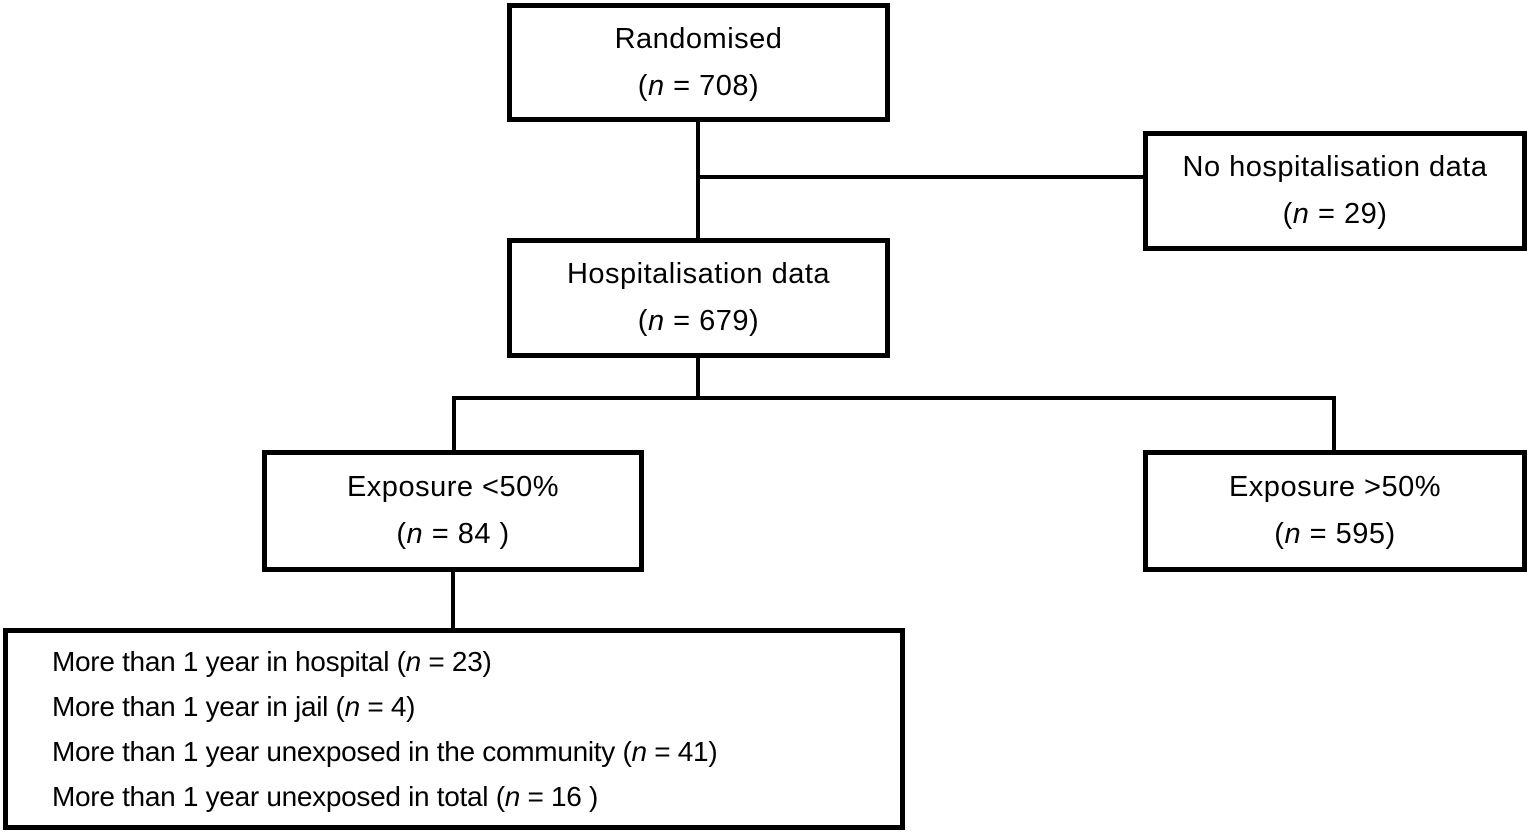 This screenshot has width=1527, height=835. I want to click on n-value: = 679), so click(712, 321).